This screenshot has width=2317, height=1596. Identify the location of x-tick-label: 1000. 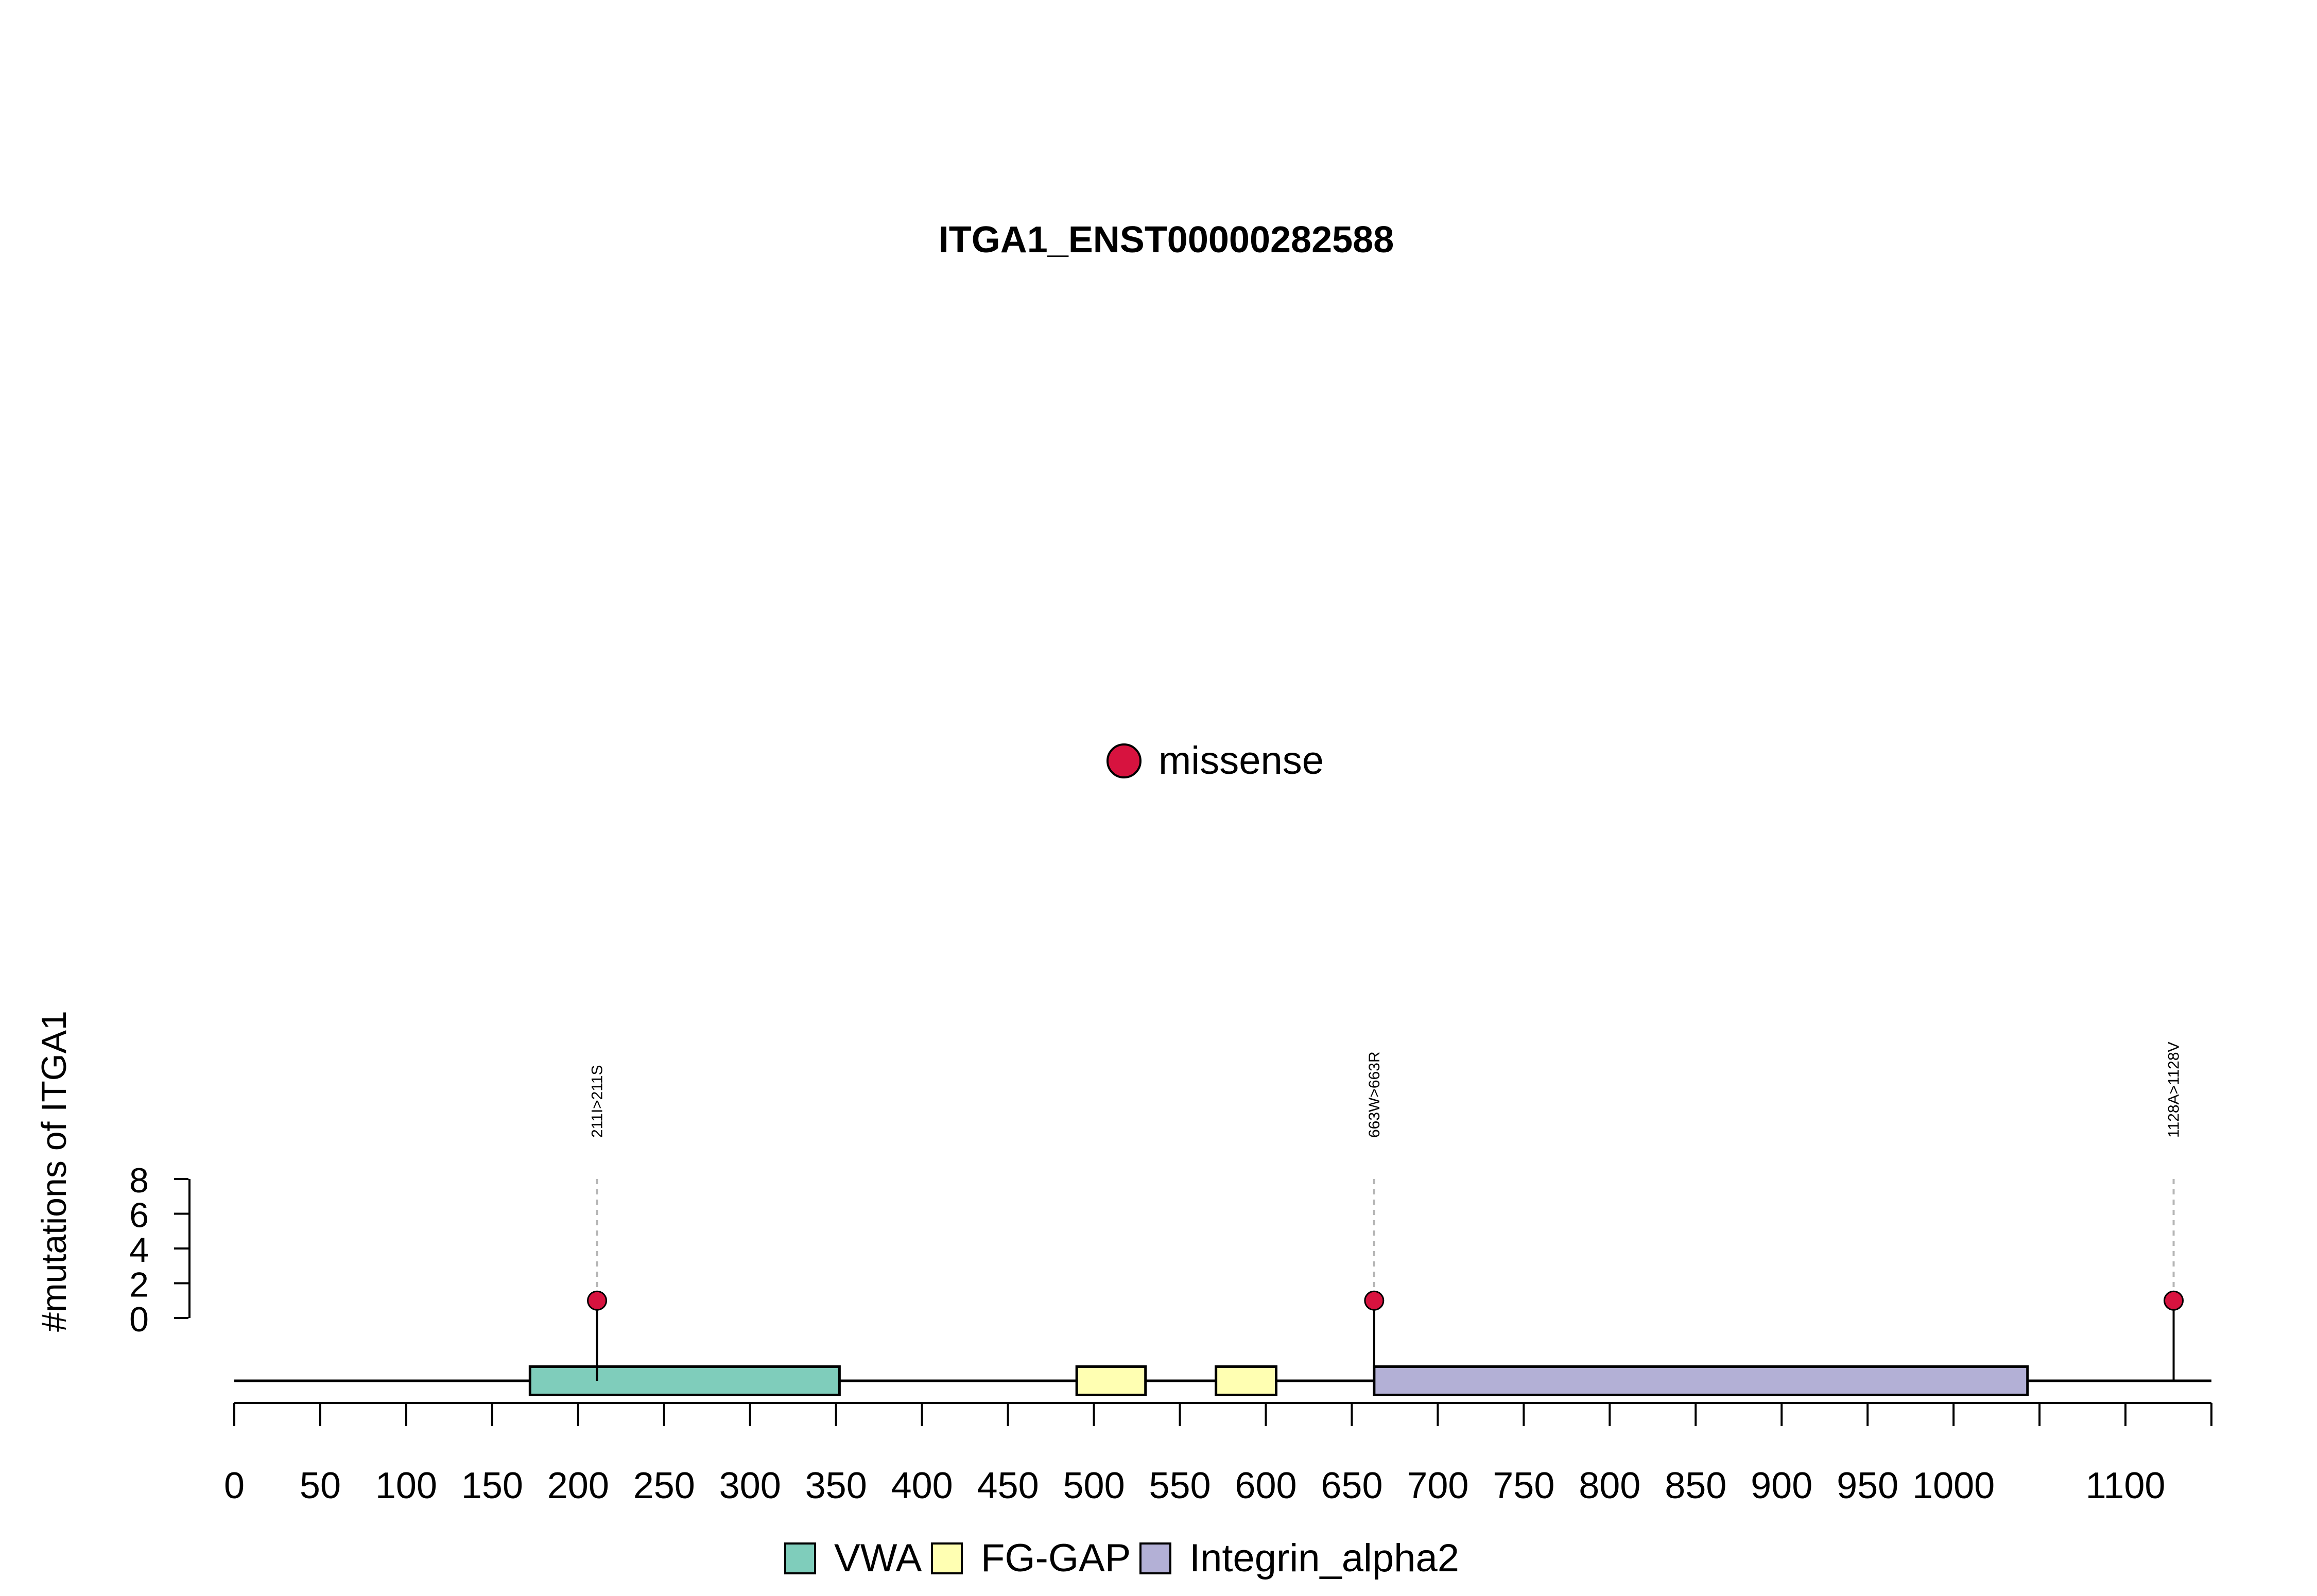
(1953, 1486).